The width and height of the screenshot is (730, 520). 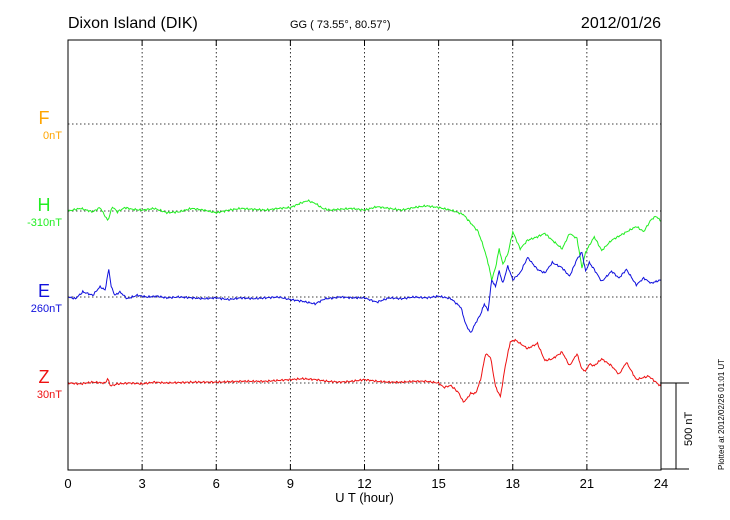 I want to click on component-label-f: F, so click(x=44, y=118).